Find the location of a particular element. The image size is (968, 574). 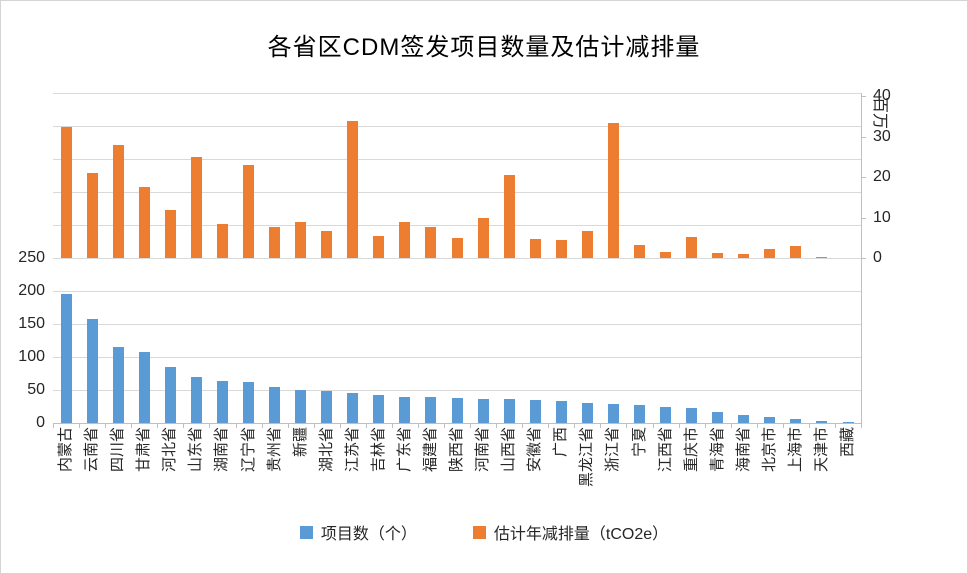

bar-估计年减排量（tCO2e）-江西省 is located at coordinates (665, 255).